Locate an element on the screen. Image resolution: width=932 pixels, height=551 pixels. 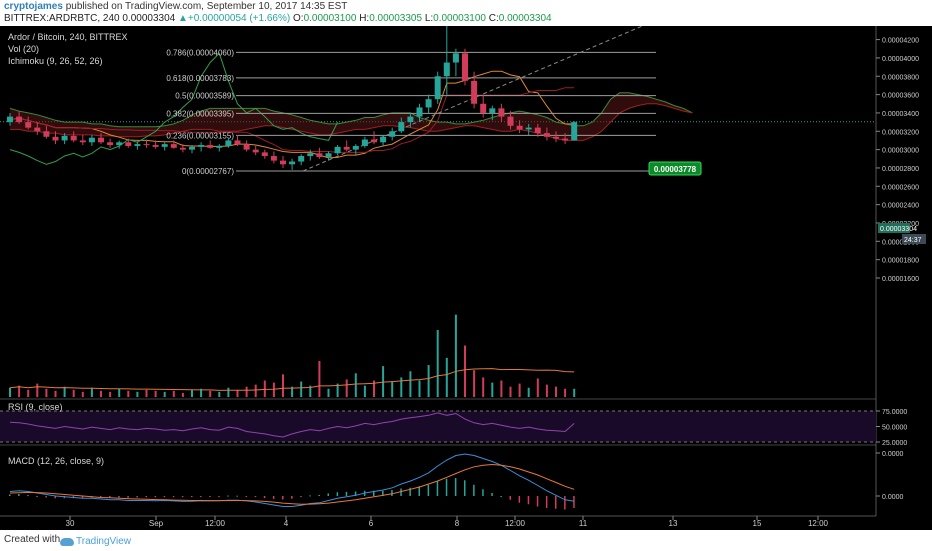
price-tick-label: 0.00001600 is located at coordinates (900, 279).